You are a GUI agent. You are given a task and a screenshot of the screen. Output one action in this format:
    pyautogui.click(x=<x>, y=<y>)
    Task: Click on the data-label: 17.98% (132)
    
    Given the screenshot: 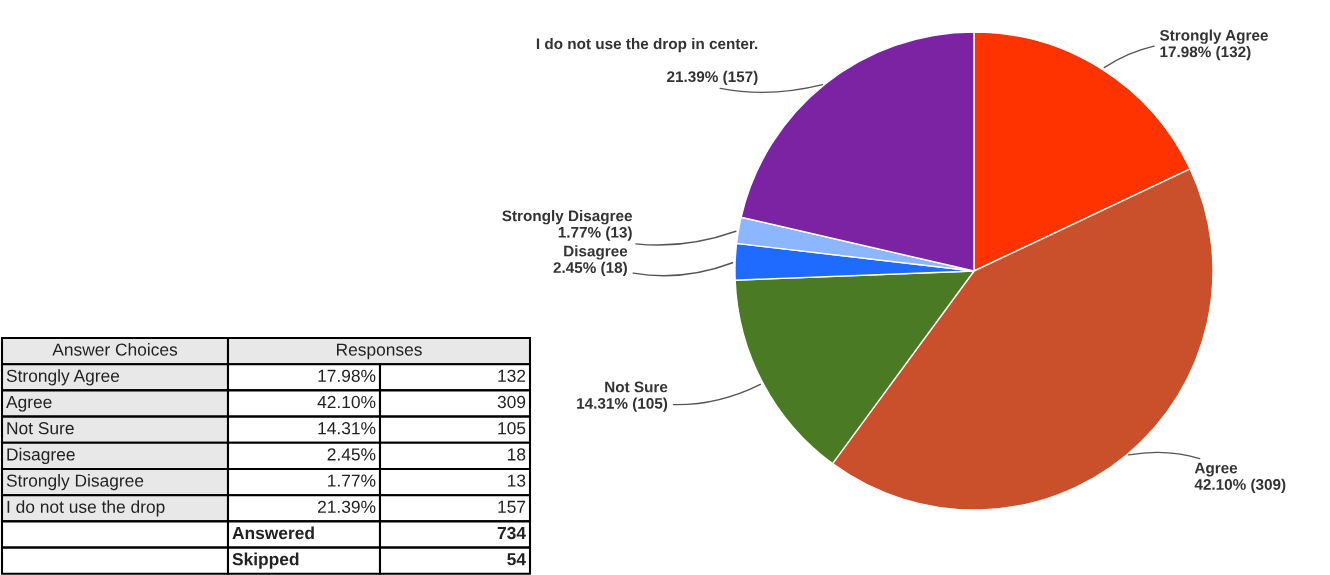 What is the action you would take?
    pyautogui.click(x=1205, y=53)
    